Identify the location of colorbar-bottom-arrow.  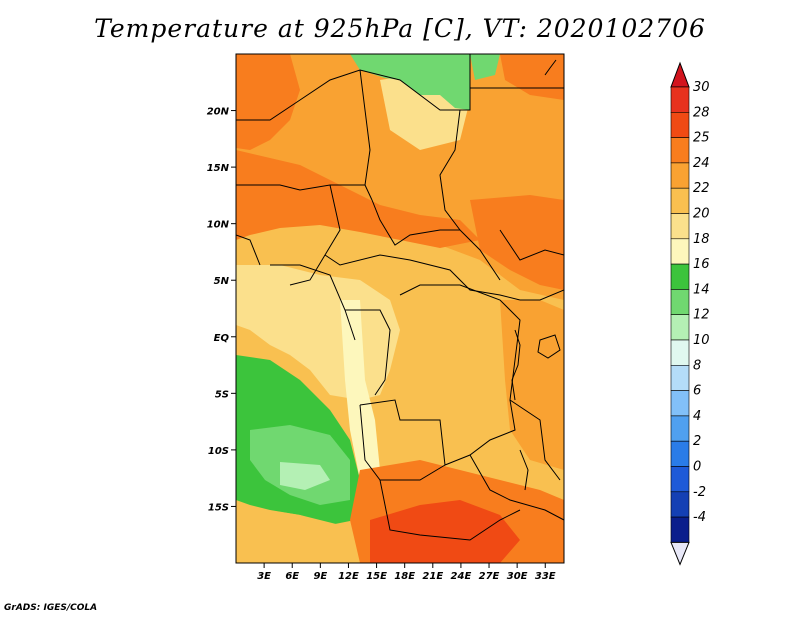
(680, 553).